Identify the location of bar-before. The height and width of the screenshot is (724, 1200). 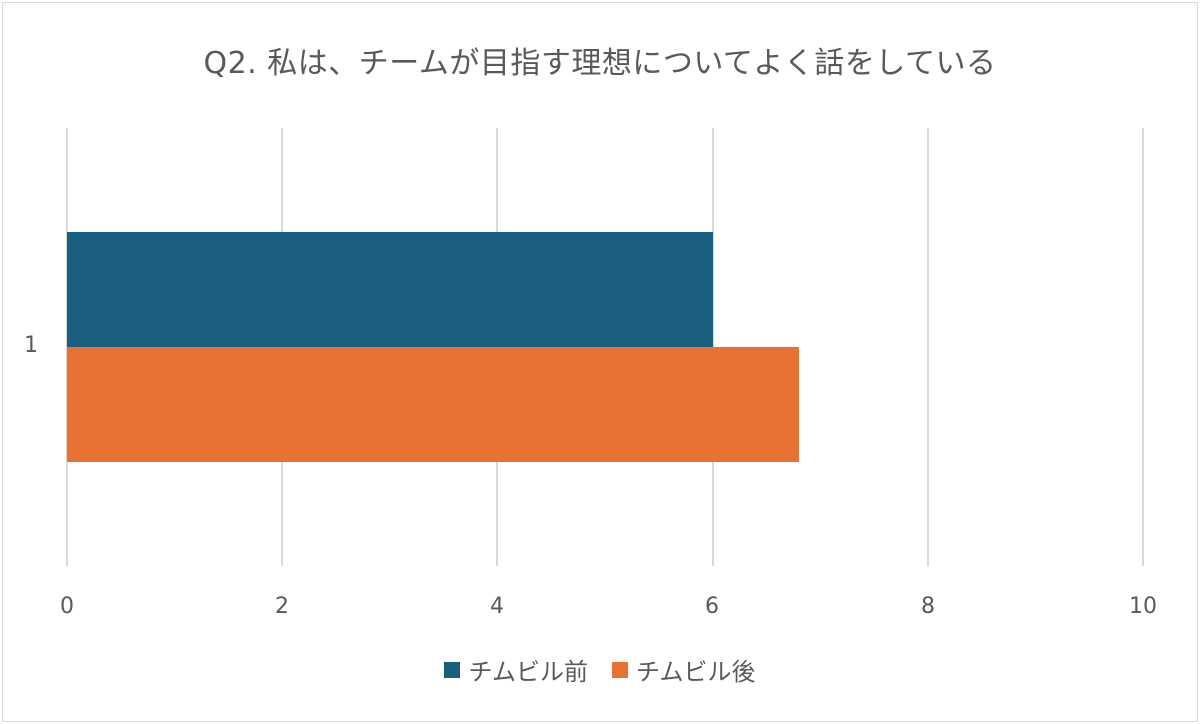
(390, 289).